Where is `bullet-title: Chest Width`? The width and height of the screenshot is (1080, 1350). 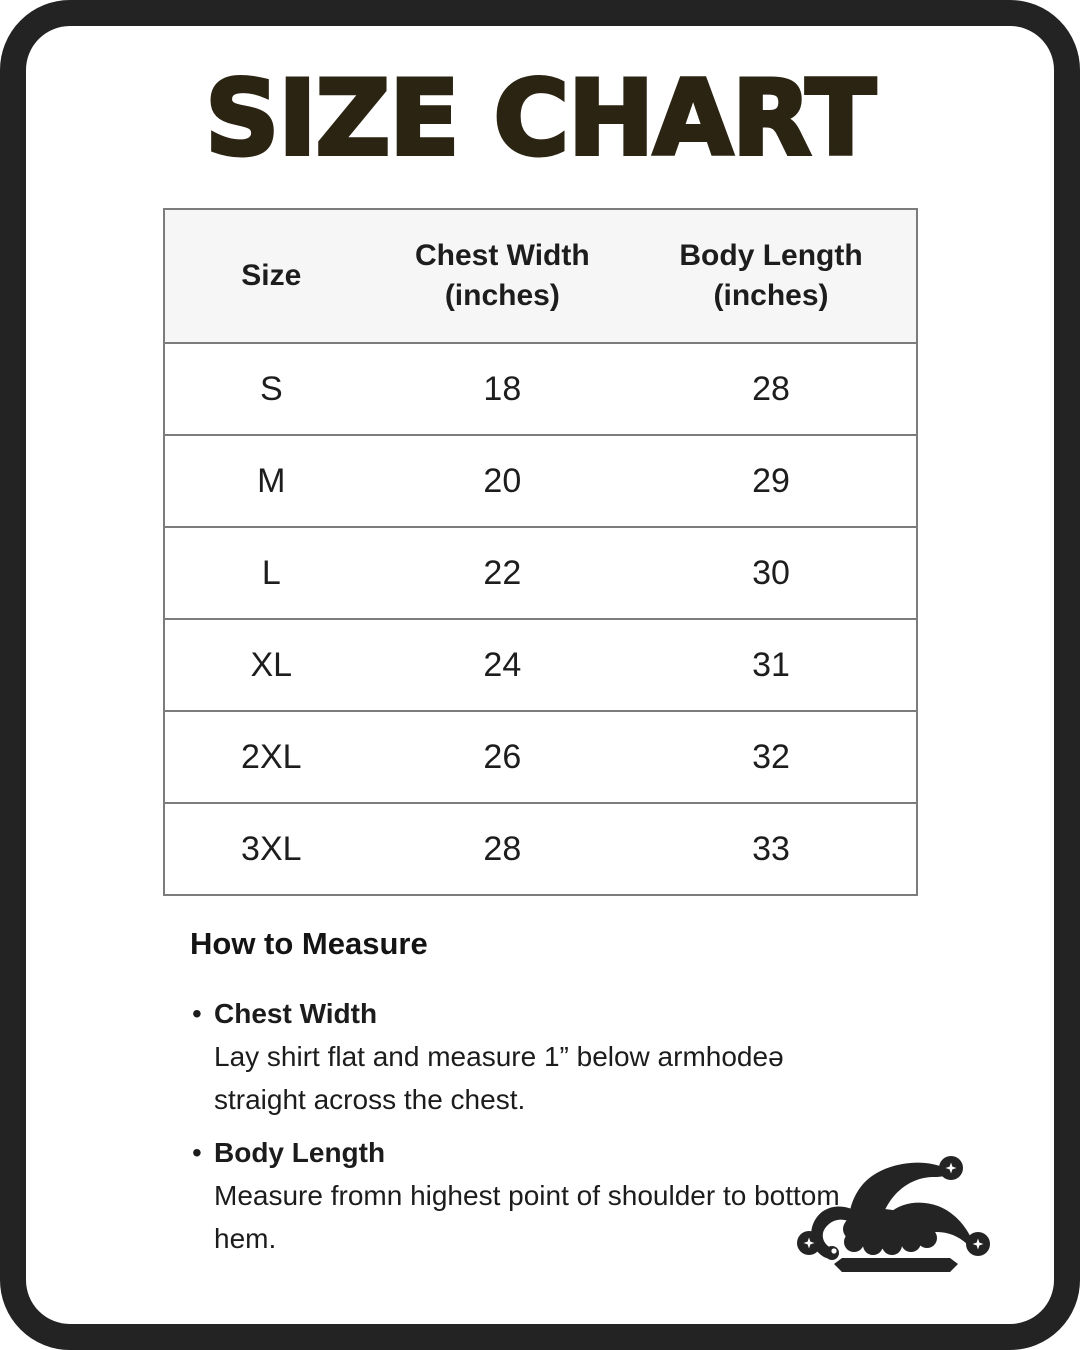 bullet-title: Chest Width is located at coordinates (296, 1013).